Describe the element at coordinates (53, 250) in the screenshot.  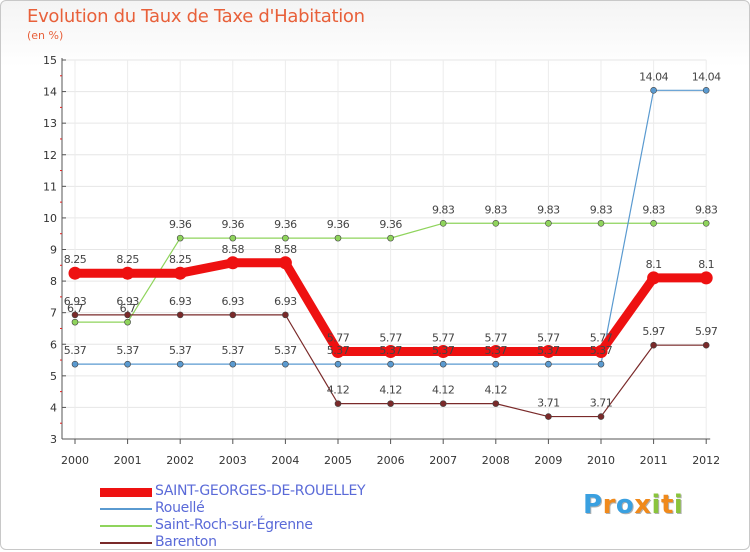
I see `y-tick-label: 9` at that location.